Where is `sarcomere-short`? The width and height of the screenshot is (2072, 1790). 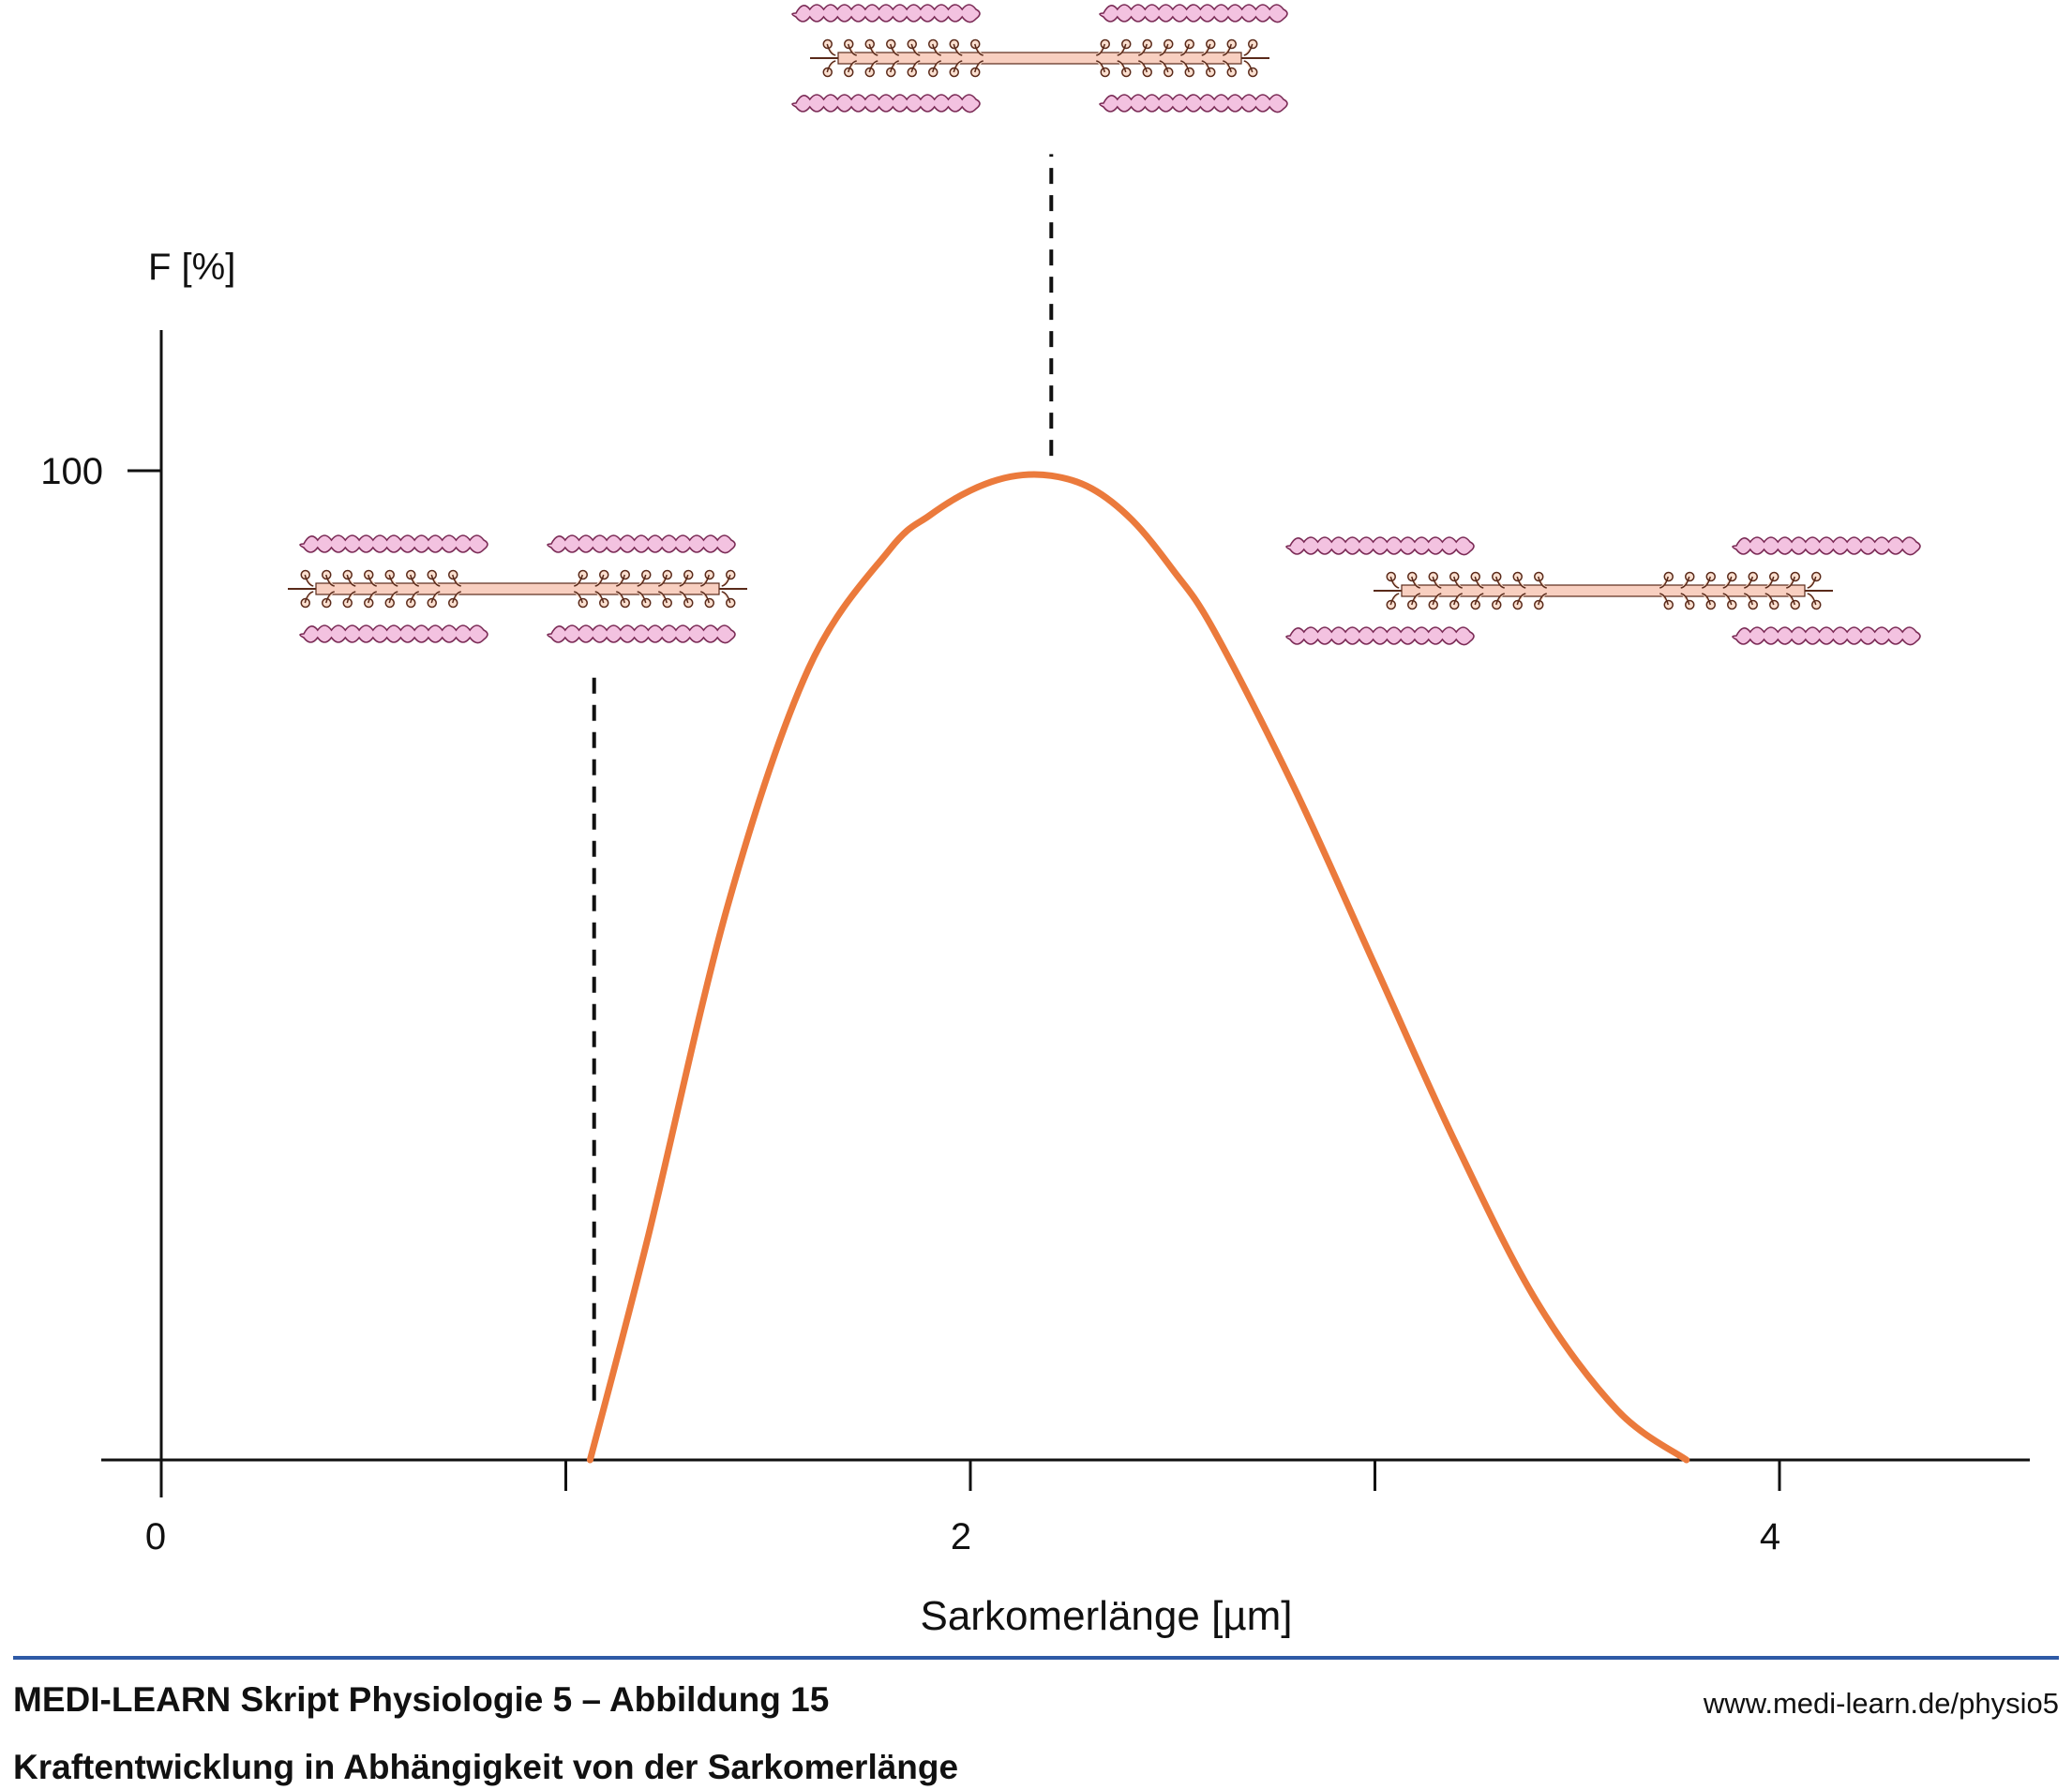 sarcomere-short is located at coordinates (517, 589).